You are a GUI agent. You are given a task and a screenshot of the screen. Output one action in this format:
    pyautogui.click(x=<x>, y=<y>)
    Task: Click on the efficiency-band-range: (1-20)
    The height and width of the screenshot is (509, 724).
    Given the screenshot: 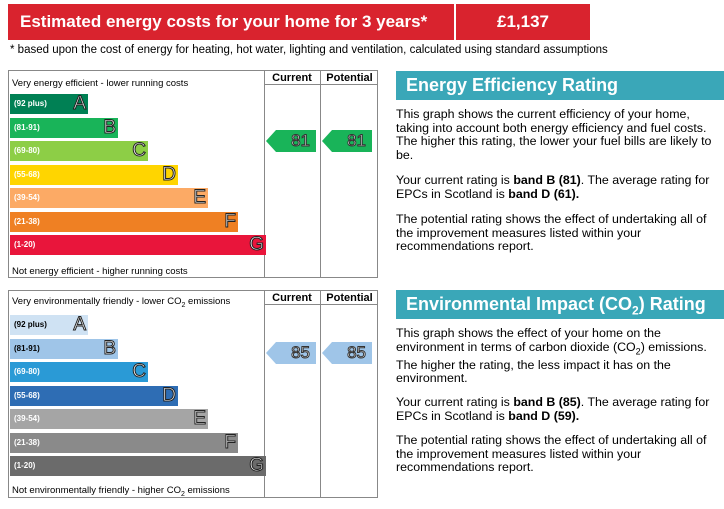 What is the action you would take?
    pyautogui.click(x=25, y=244)
    